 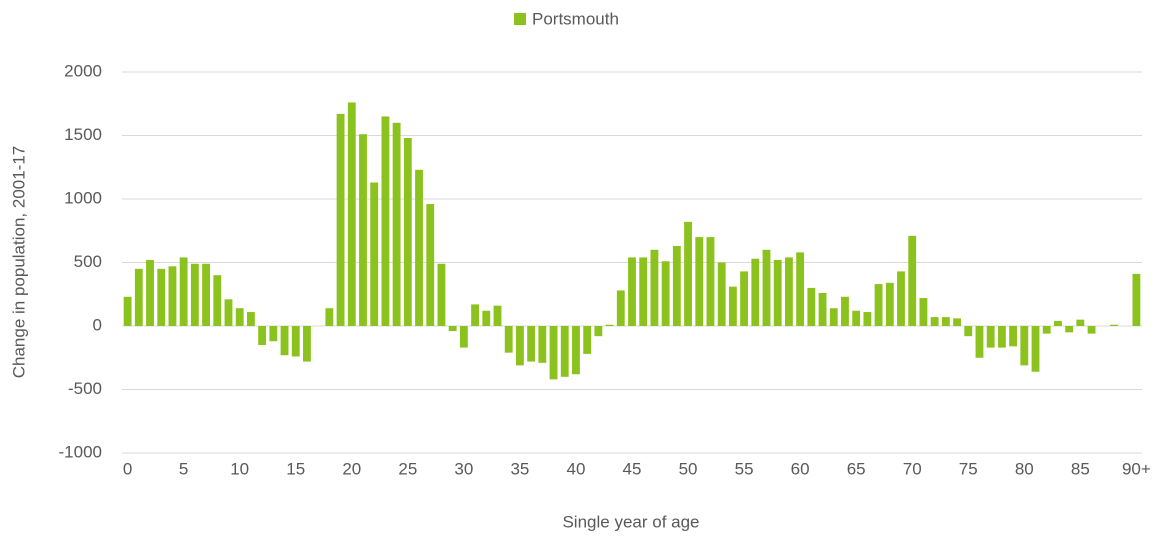 I want to click on x-tick-label: 80, so click(x=1024, y=468).